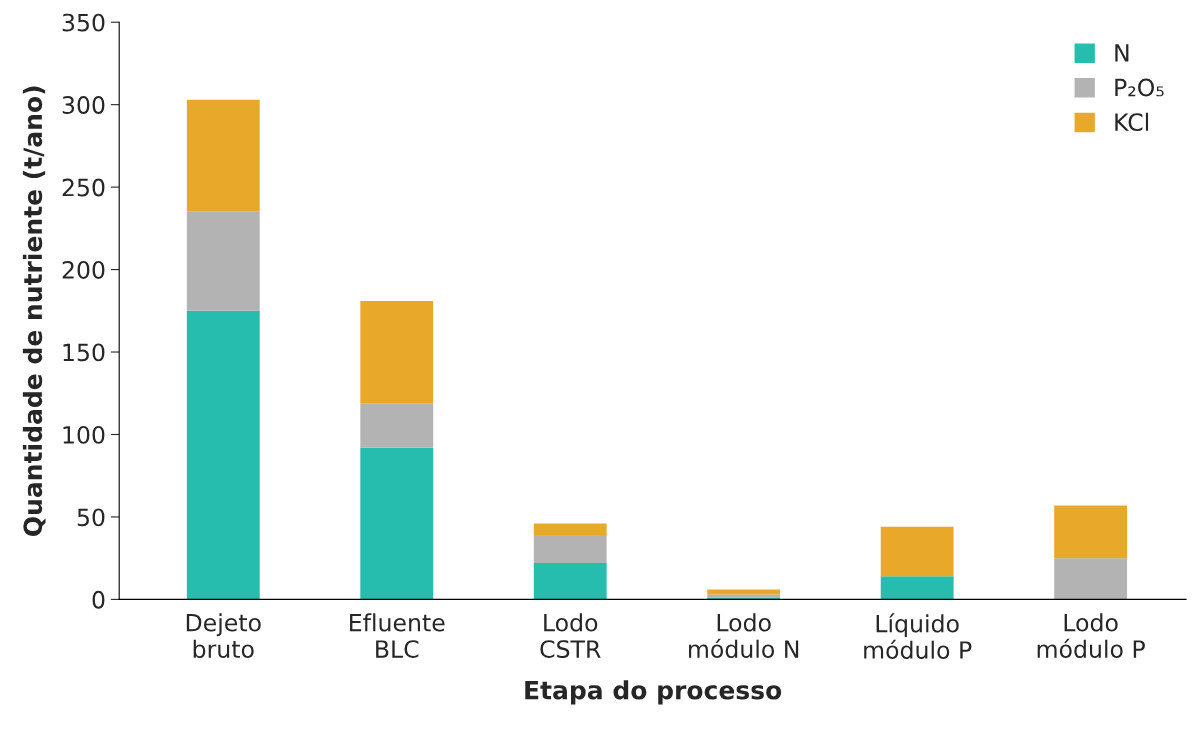 The width and height of the screenshot is (1192, 740). I want to click on y-tick-label: 100, so click(84, 434).